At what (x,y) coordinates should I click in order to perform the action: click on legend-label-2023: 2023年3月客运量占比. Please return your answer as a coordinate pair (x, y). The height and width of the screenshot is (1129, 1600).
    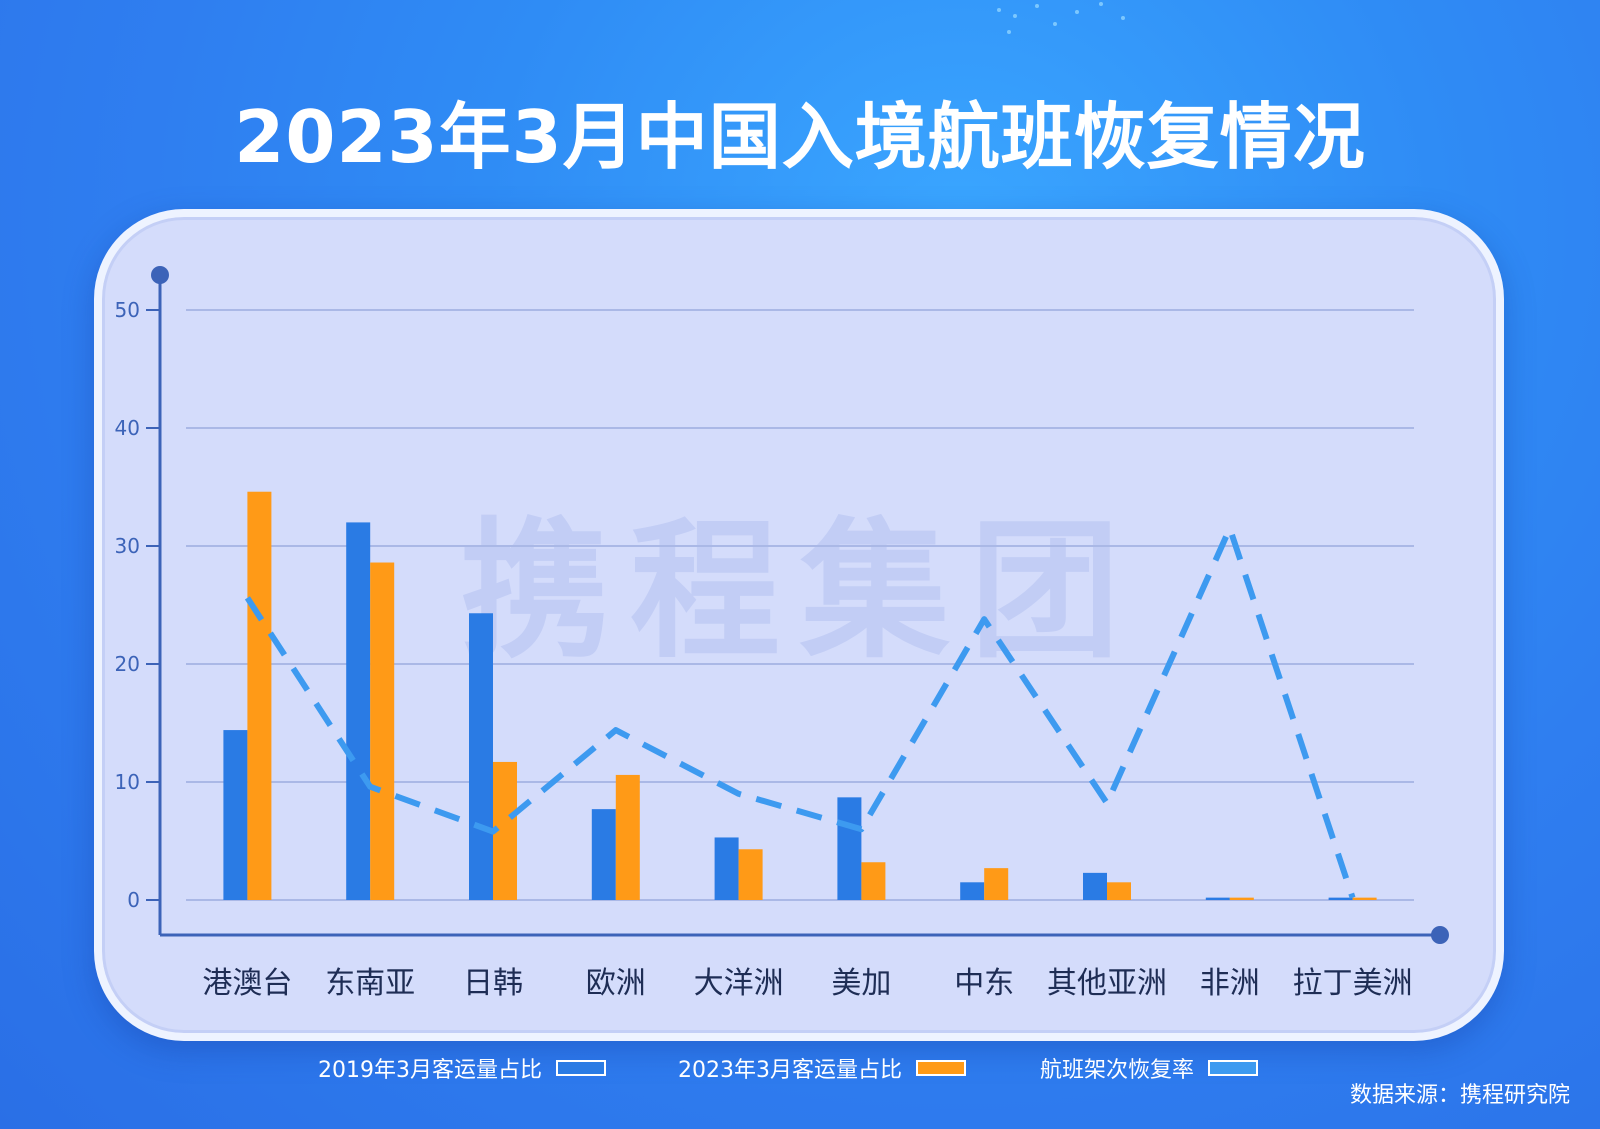
    Looking at the image, I should click on (790, 1070).